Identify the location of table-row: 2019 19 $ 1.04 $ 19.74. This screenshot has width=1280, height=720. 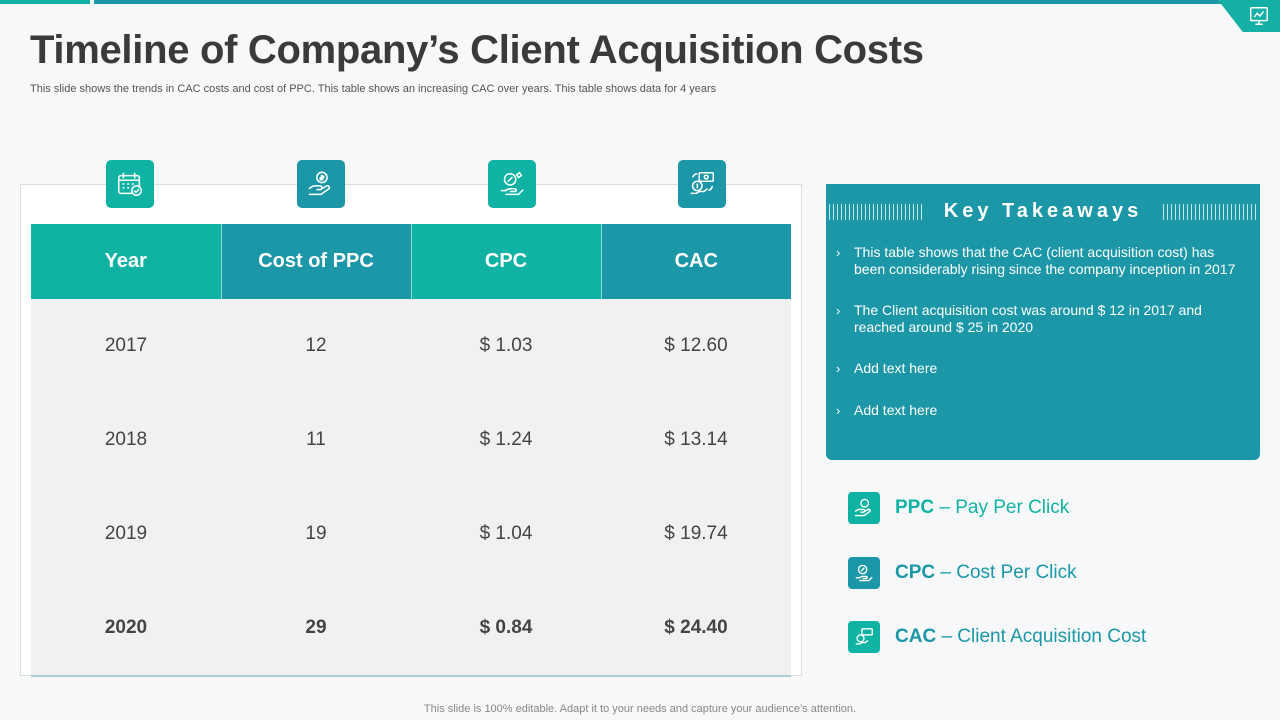
(411, 534).